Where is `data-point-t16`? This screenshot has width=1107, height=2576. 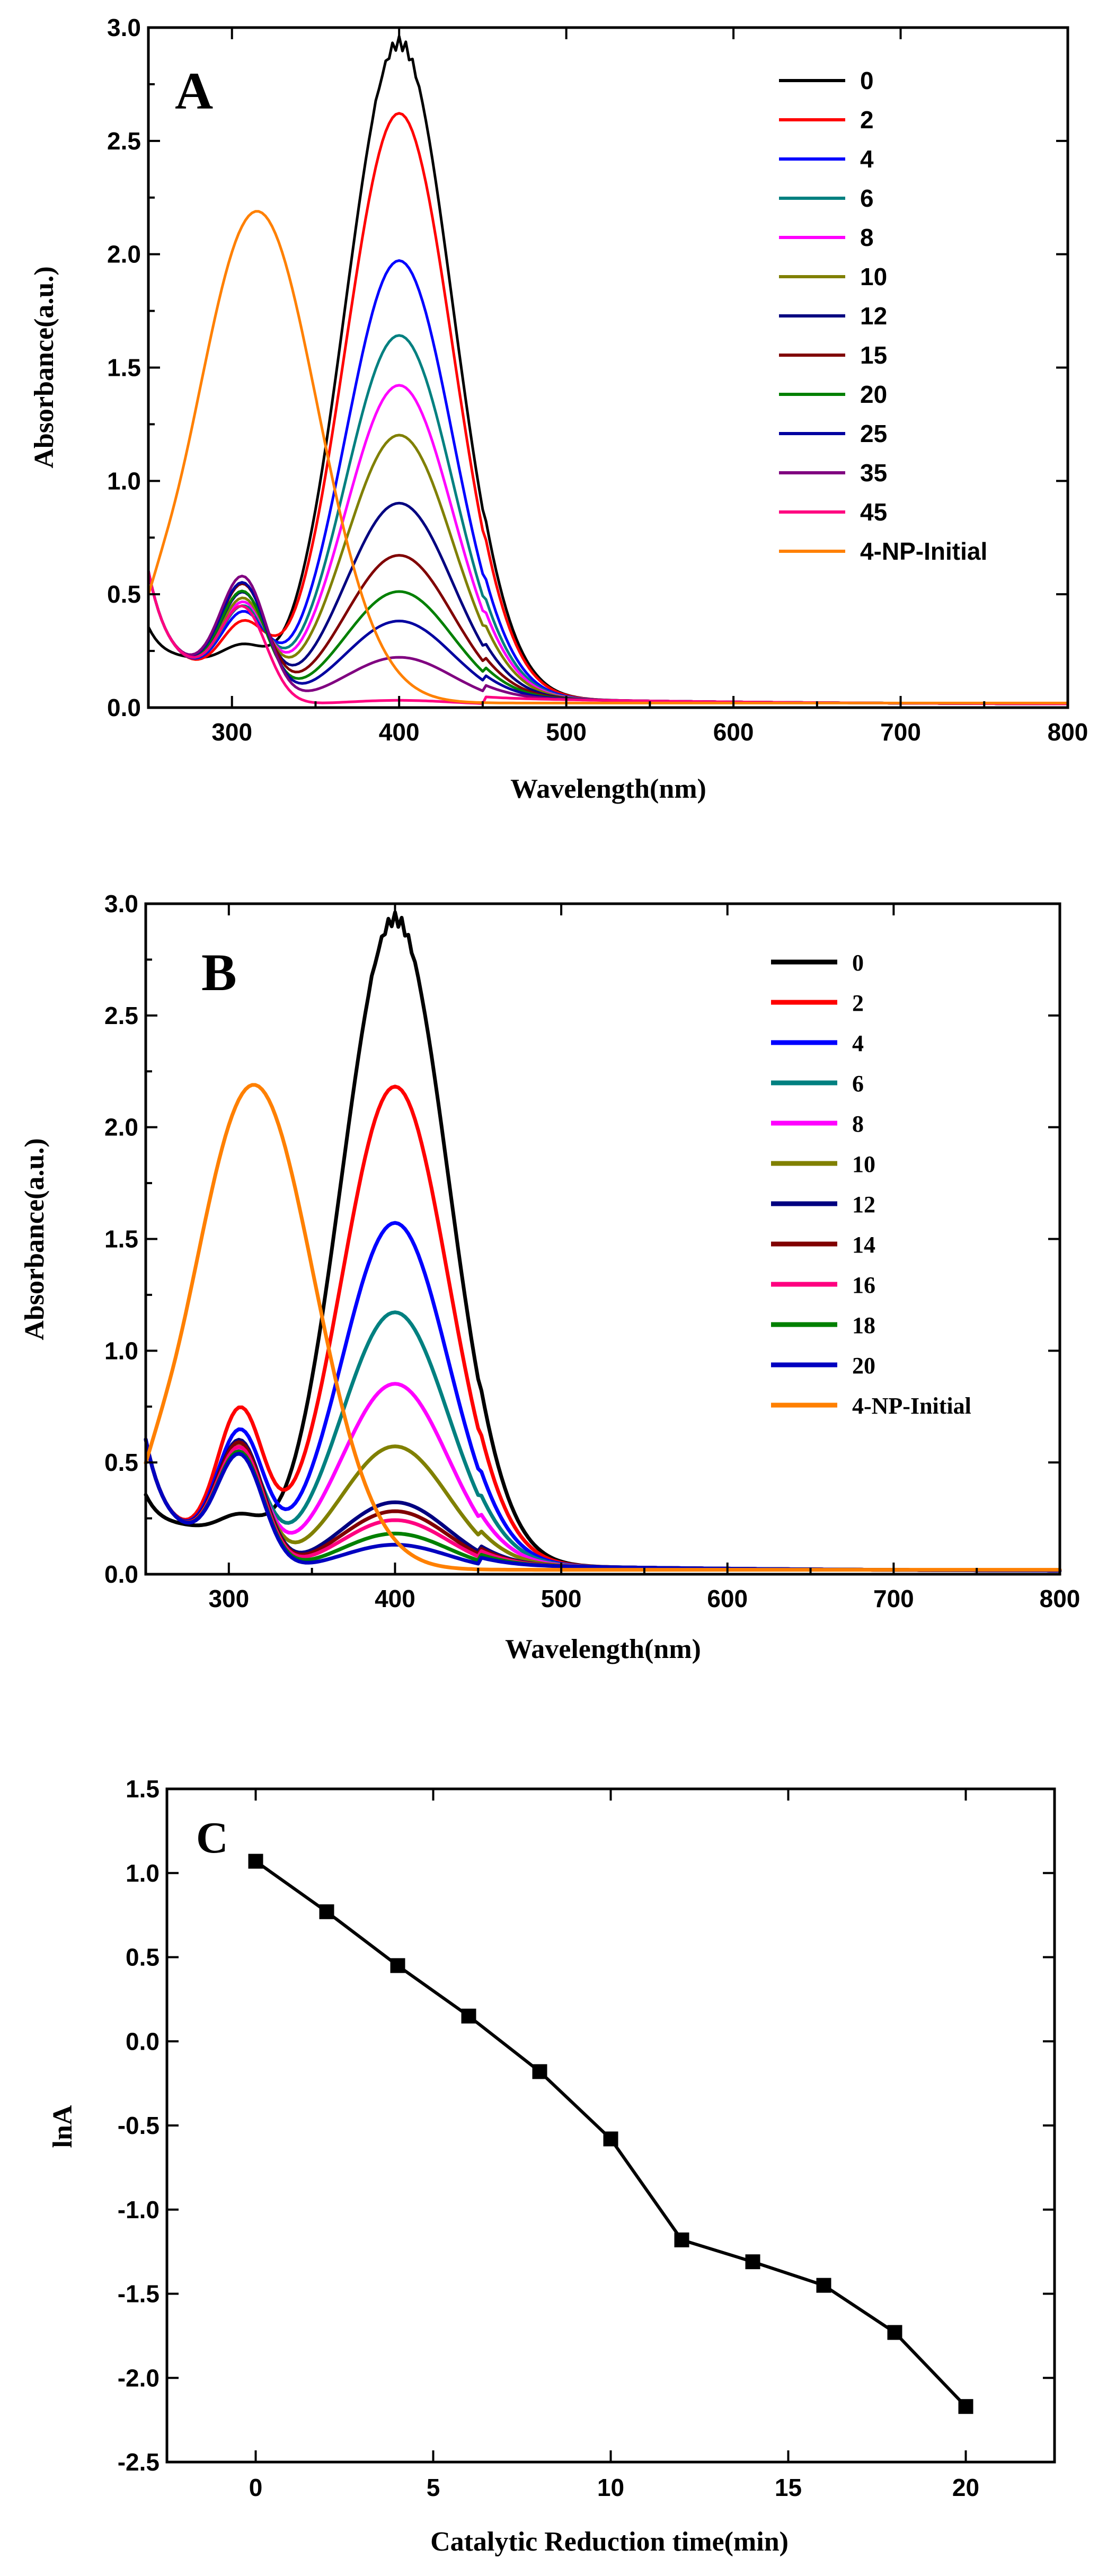 data-point-t16 is located at coordinates (823, 2285).